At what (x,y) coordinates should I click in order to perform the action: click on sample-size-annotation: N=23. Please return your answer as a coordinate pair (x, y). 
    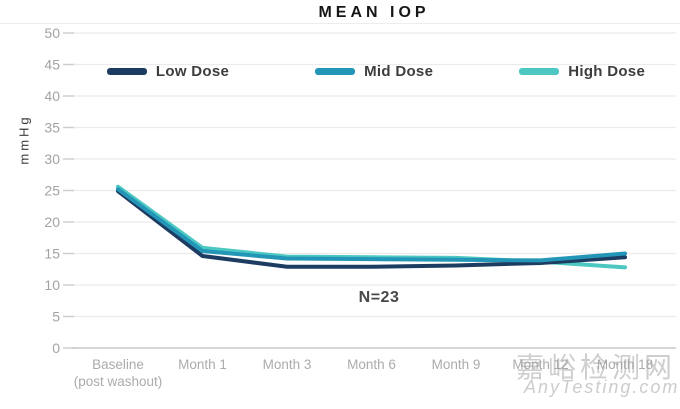
    Looking at the image, I should click on (379, 297).